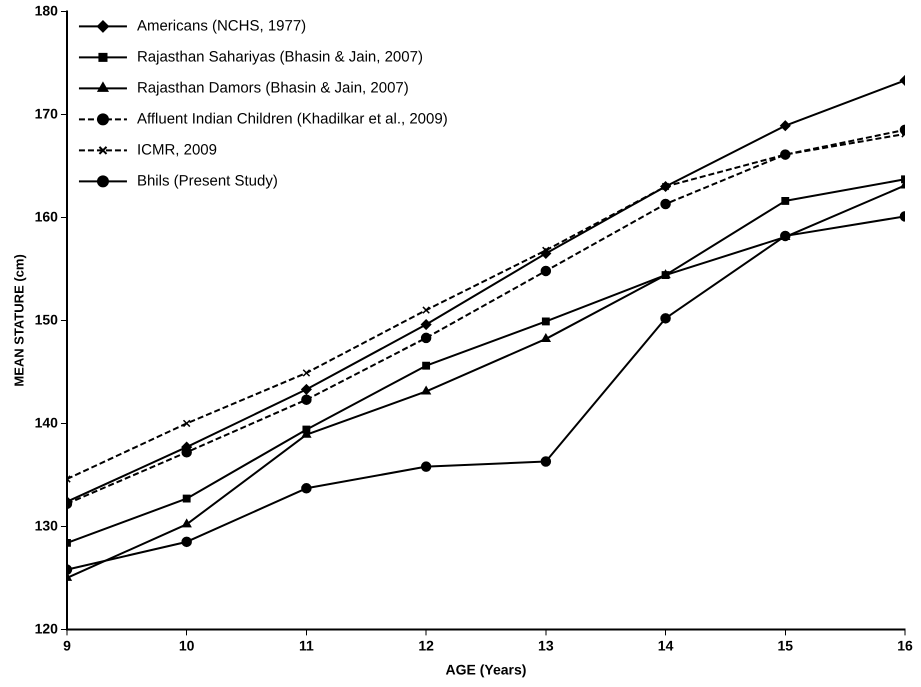 This screenshot has width=921, height=687. I want to click on legend-label: Rajasthan Damors (Bhasin & Jain, 2007), so click(272, 88).